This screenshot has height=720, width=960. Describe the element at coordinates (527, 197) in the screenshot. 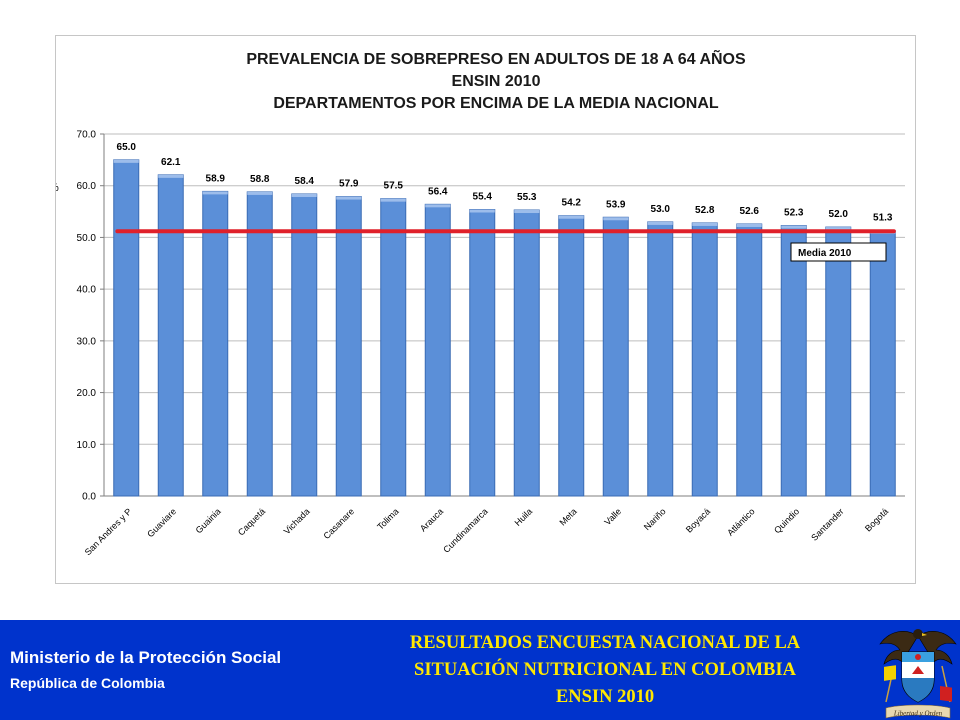

I see `data-label: 55.3` at that location.